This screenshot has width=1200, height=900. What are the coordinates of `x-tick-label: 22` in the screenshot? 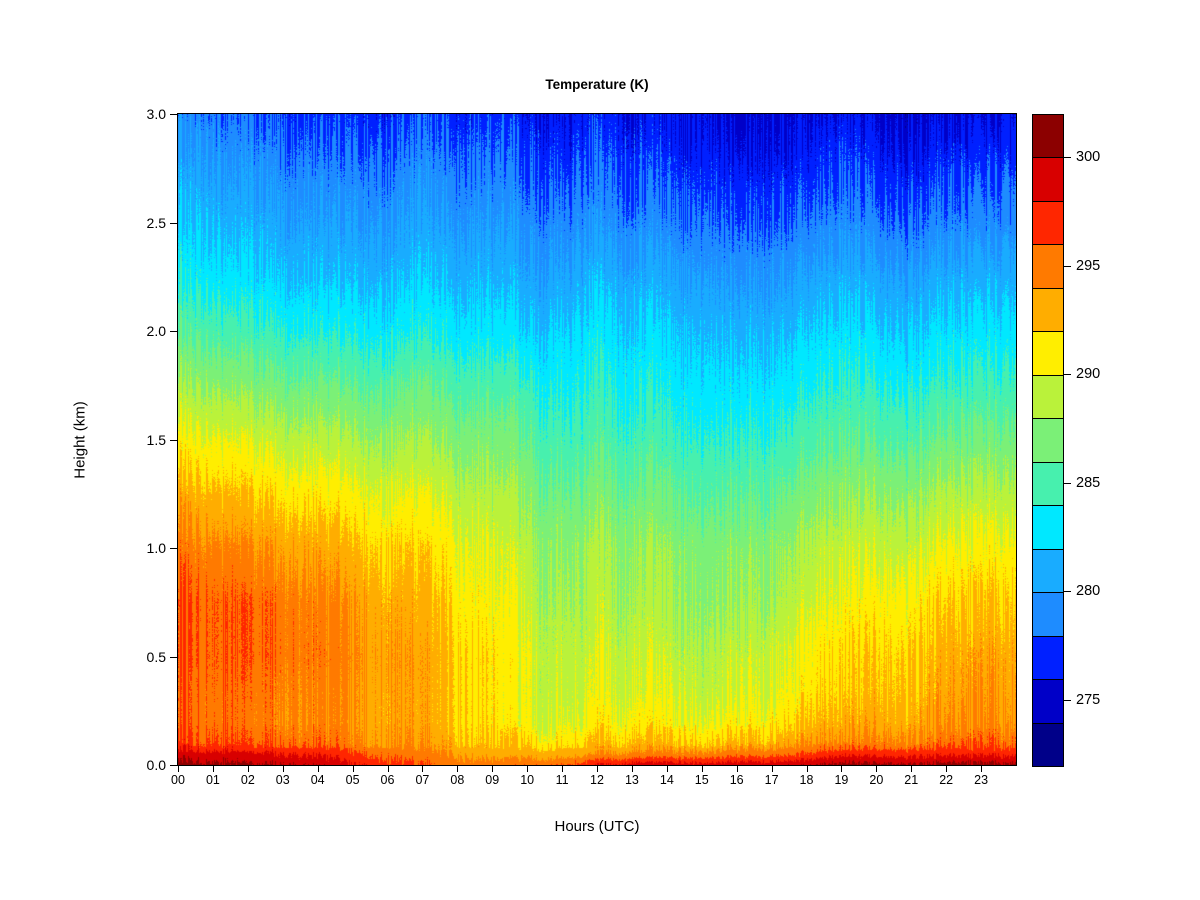 It's located at (946, 780).